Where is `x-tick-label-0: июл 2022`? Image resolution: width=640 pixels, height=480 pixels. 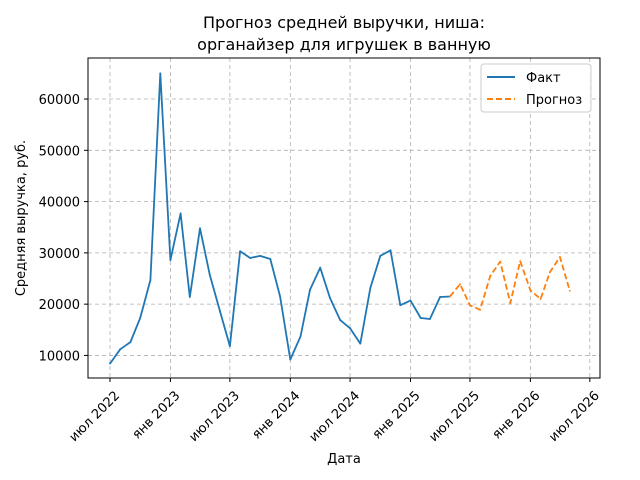 x-tick-label-0: июл 2022 is located at coordinates (95, 416).